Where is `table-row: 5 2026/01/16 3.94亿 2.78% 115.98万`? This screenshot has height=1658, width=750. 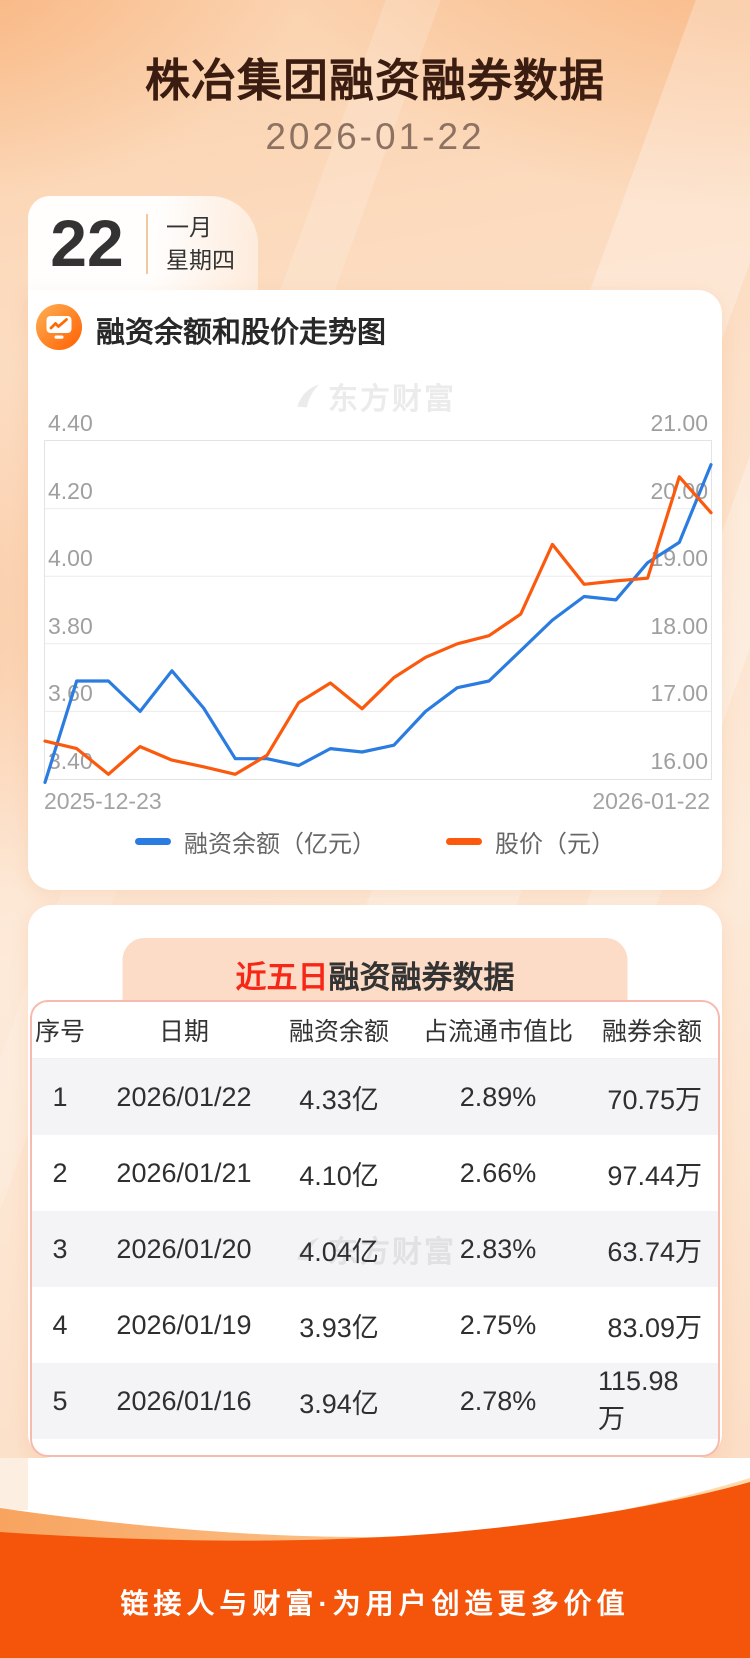
table-row: 5 2026/01/16 3.94亿 2.78% 115.98万 is located at coordinates (375, 1401).